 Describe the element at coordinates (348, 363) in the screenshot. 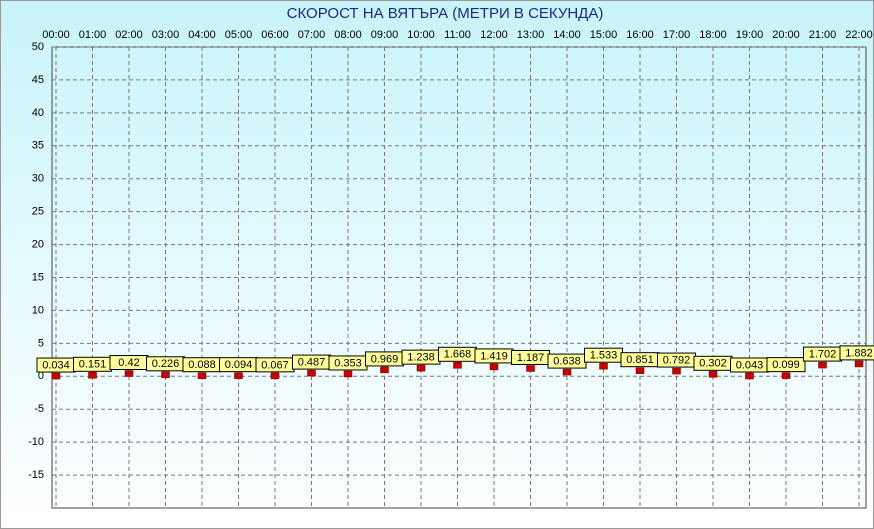

I see `value-label: 0.353` at that location.